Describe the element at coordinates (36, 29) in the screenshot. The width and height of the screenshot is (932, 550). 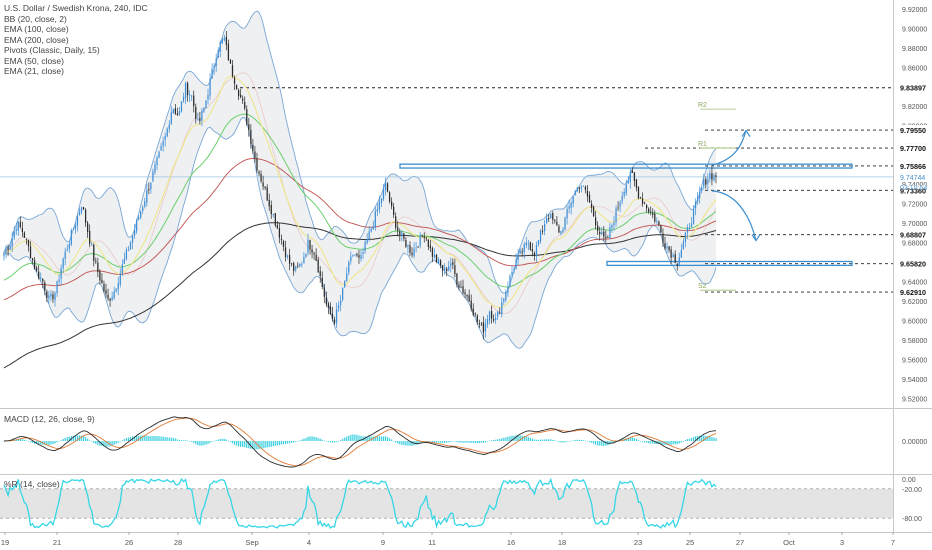
I see `indicator-ema100-label: EMA (100, close)` at that location.